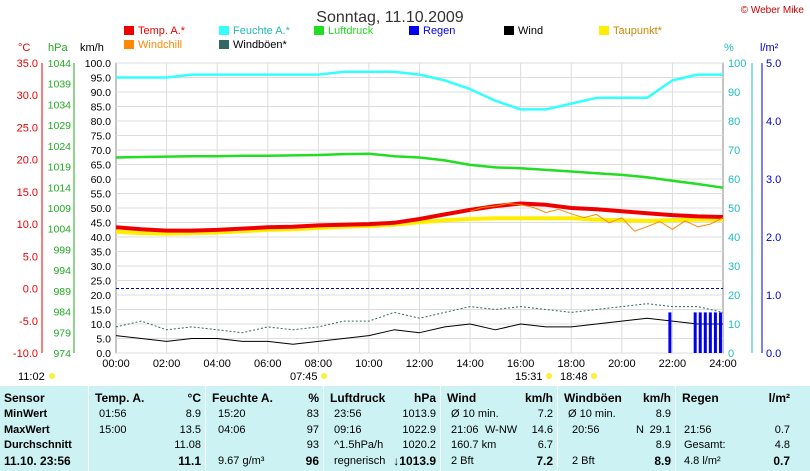 The image size is (810, 471). I want to click on humidity-min-value: 83, so click(312, 414).